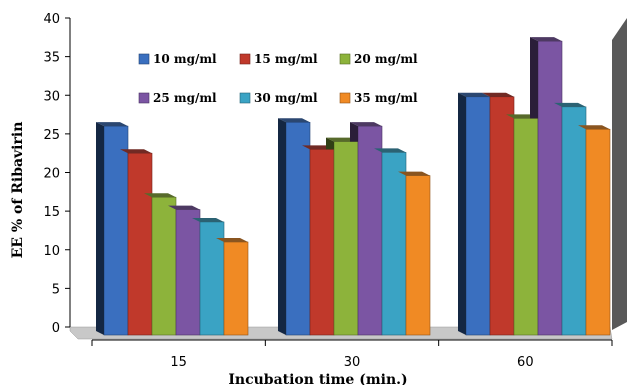  Describe the element at coordinates (51, 96) in the screenshot. I see `y-tick-label: 30` at that location.